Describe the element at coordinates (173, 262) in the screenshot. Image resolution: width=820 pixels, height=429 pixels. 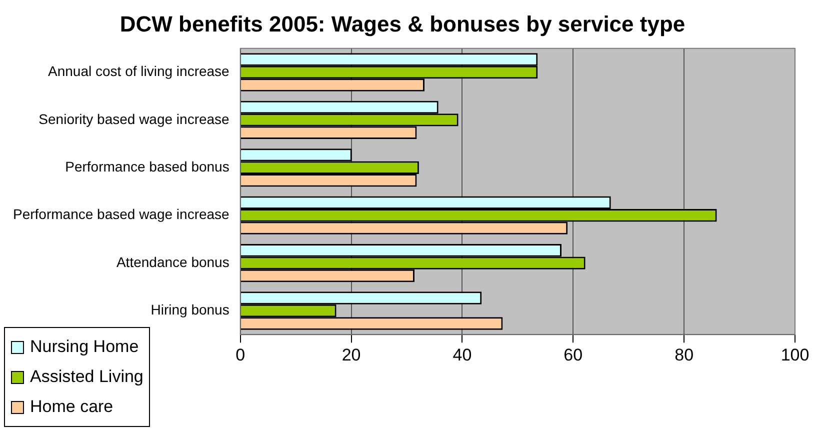
I see `y-tick-label: Attendance bonus` at that location.